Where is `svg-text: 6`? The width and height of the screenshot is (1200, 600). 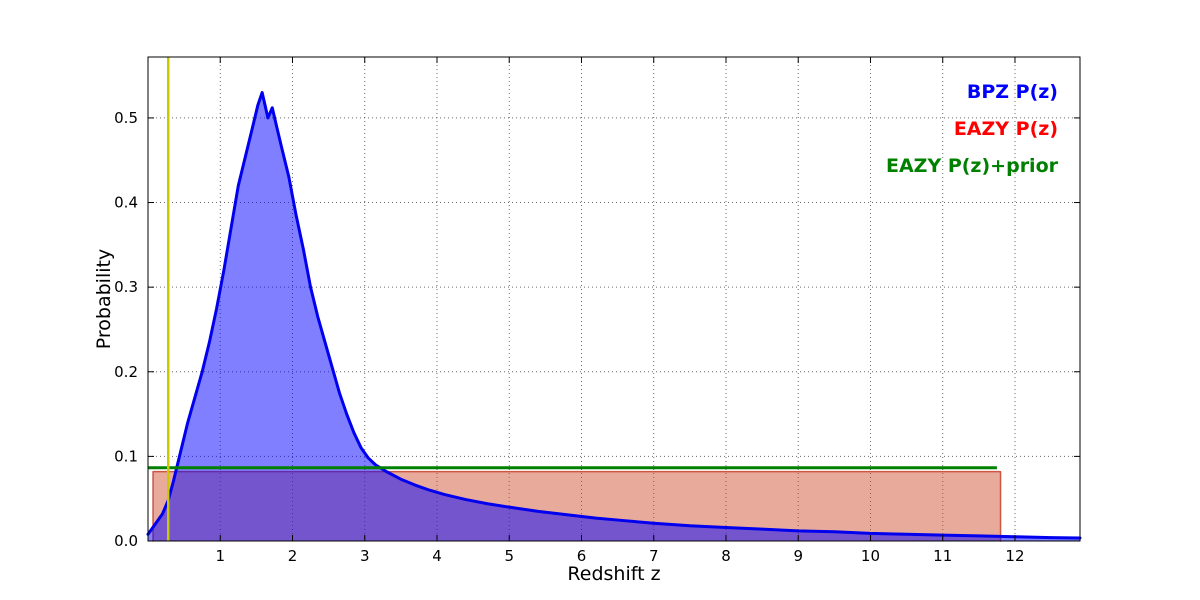
svg-text: 6 is located at coordinates (582, 556).